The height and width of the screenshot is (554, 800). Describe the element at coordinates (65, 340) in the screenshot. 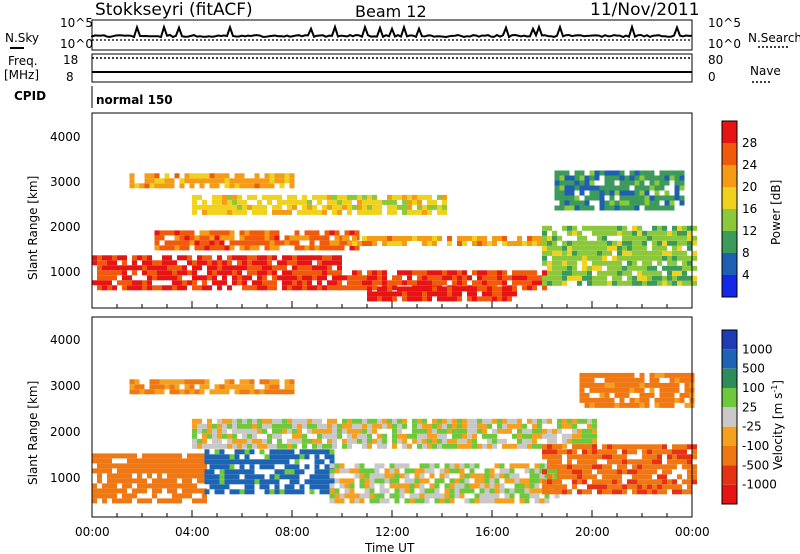

I see `velocity-ytick: 4000` at that location.